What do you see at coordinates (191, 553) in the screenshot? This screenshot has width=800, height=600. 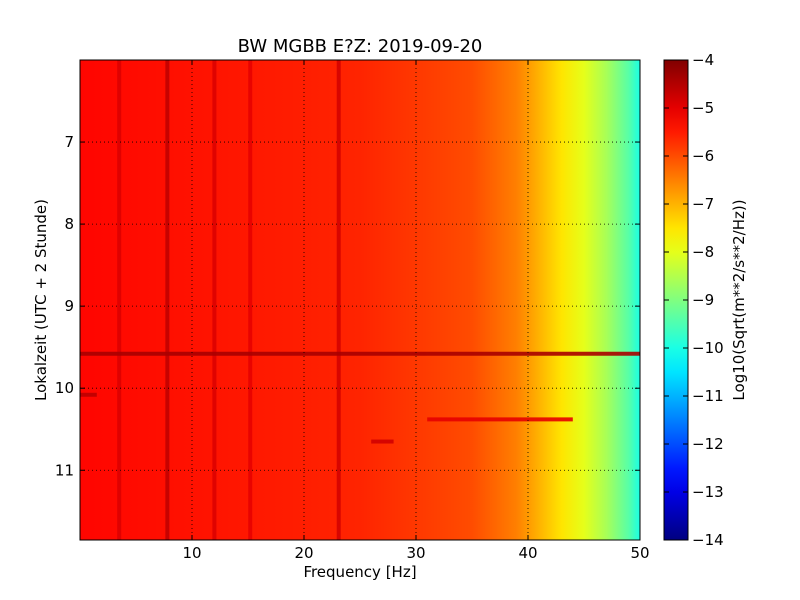 I see `x-tick-label-0: 10` at bounding box center [191, 553].